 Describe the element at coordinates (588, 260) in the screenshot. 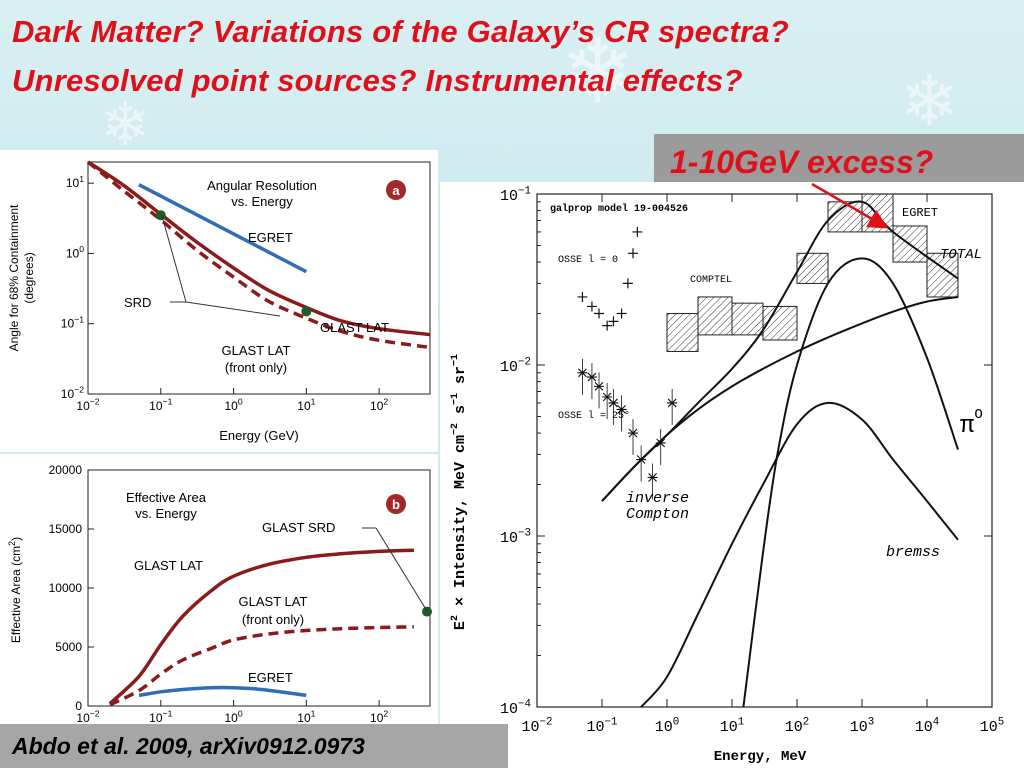

I see `osse-l0-label: OSSE l = 0` at that location.